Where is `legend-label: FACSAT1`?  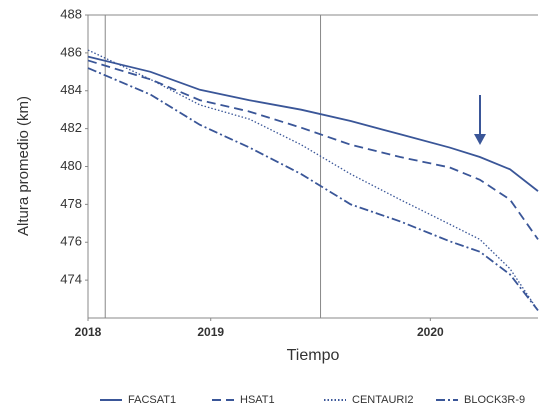 legend-label: FACSAT1 is located at coordinates (152, 400).